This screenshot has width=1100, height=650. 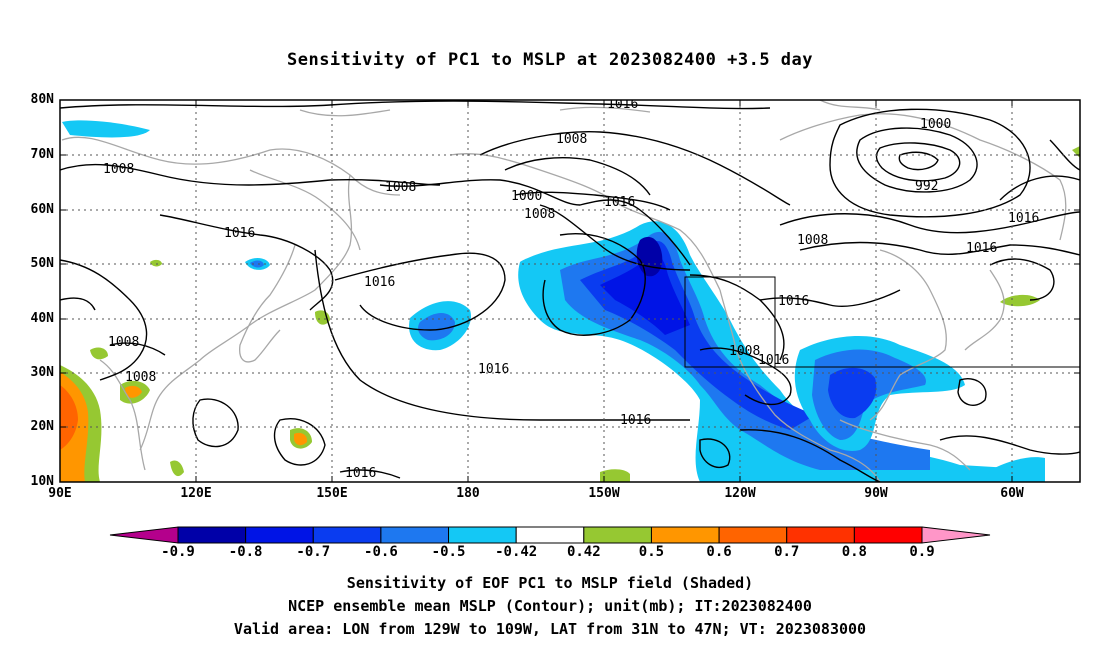 What do you see at coordinates (60, 493) in the screenshot?
I see `lon-label-90e: 90E` at bounding box center [60, 493].